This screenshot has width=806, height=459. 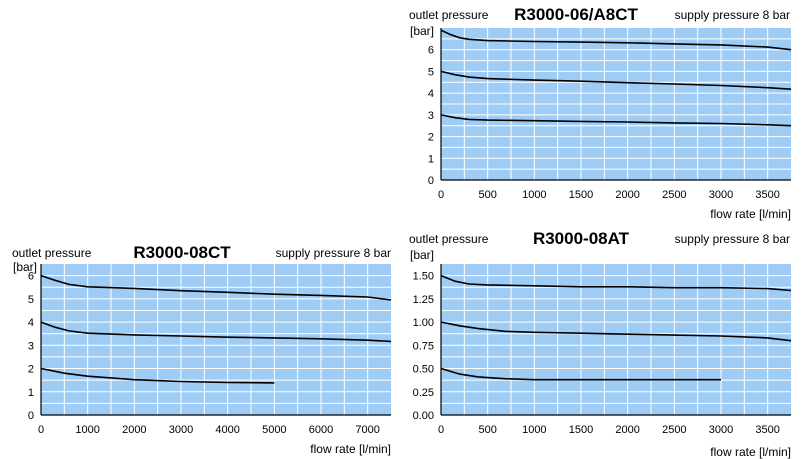 I want to click on chart3-y-tick-label: 0.25, so click(x=423, y=393).